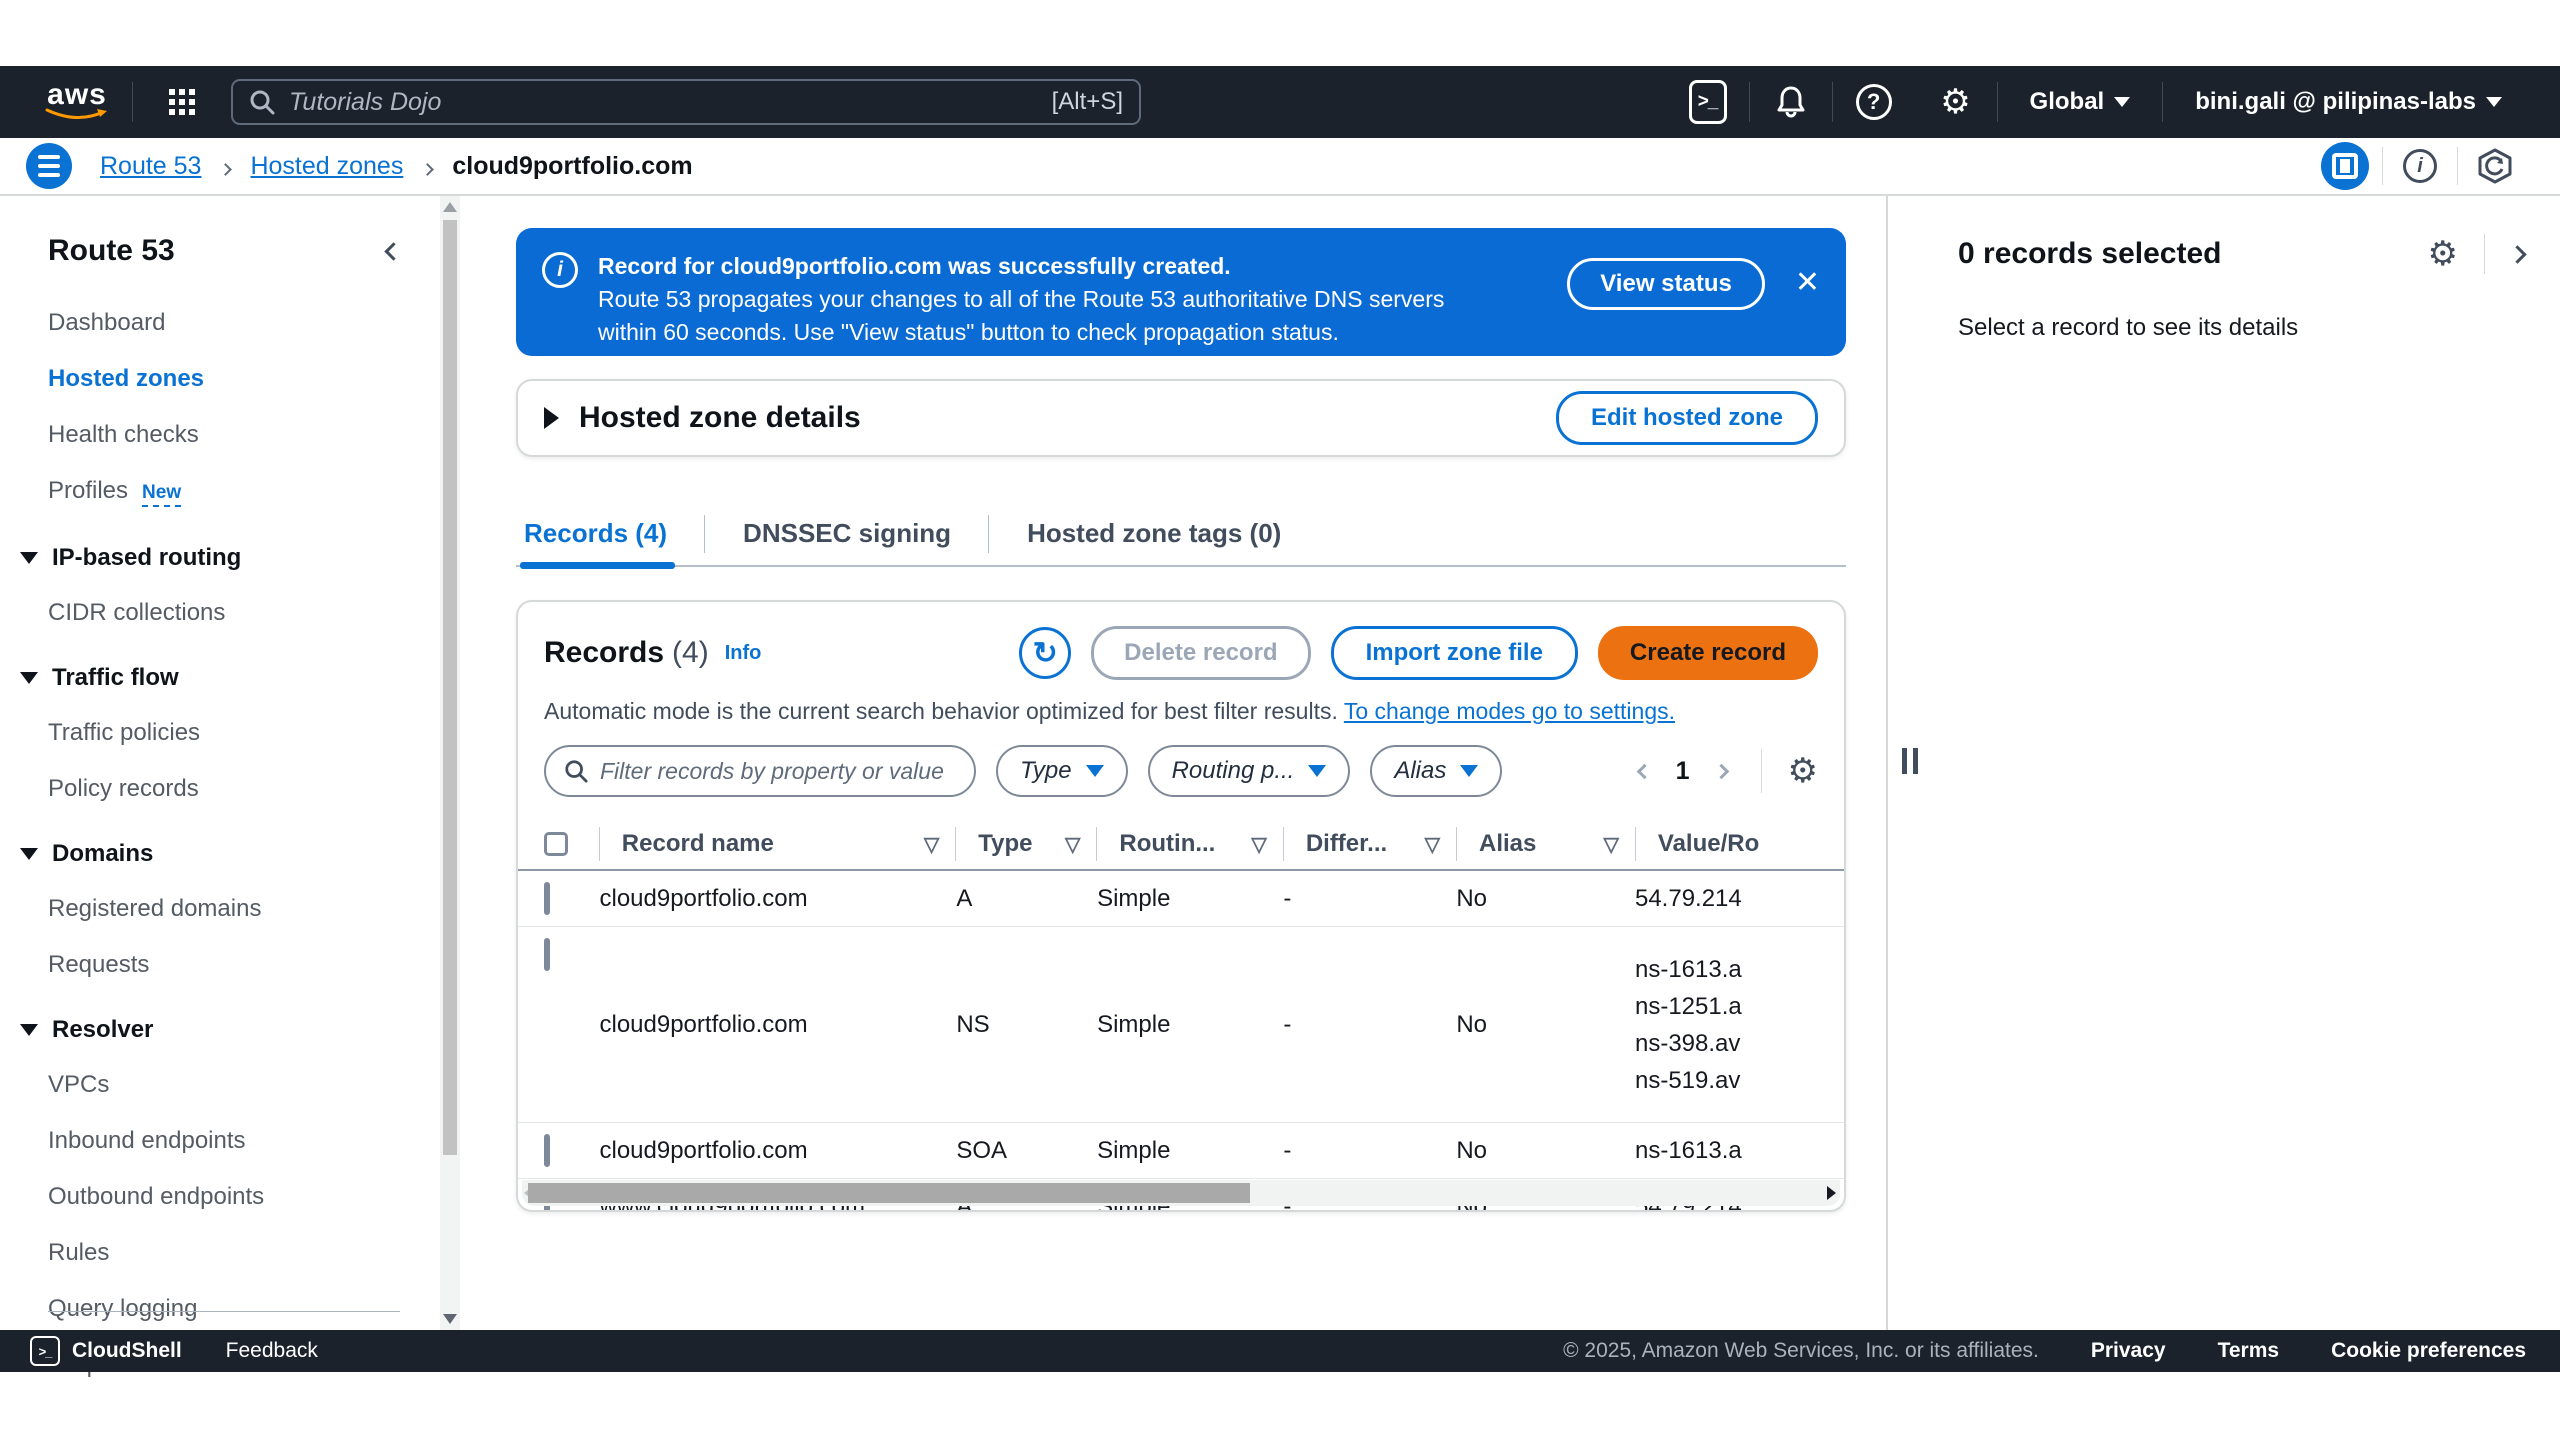 This screenshot has height=1440, width=2560. I want to click on scroll-right-icon, so click(1831, 1193).